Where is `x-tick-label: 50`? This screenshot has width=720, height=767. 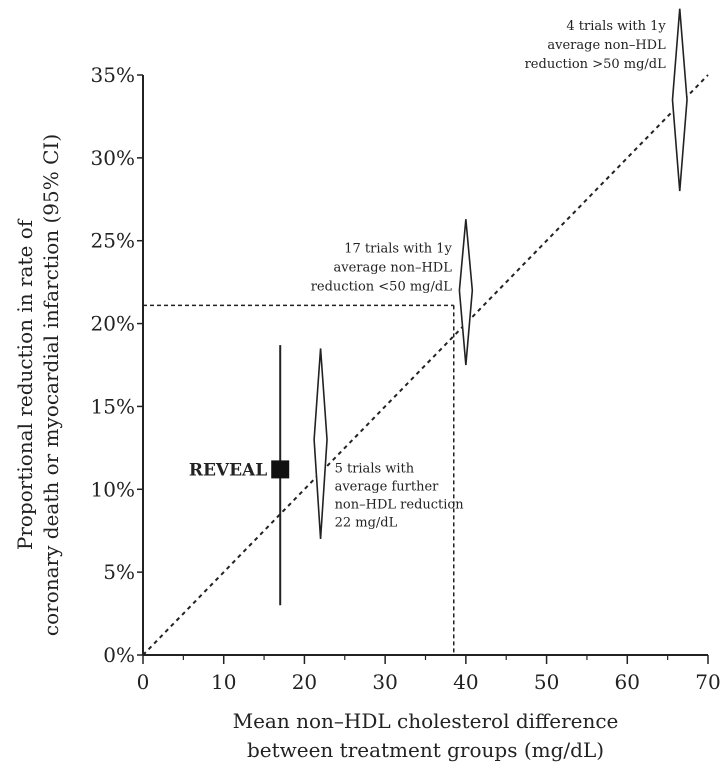
x-tick-label: 50 is located at coordinates (546, 682).